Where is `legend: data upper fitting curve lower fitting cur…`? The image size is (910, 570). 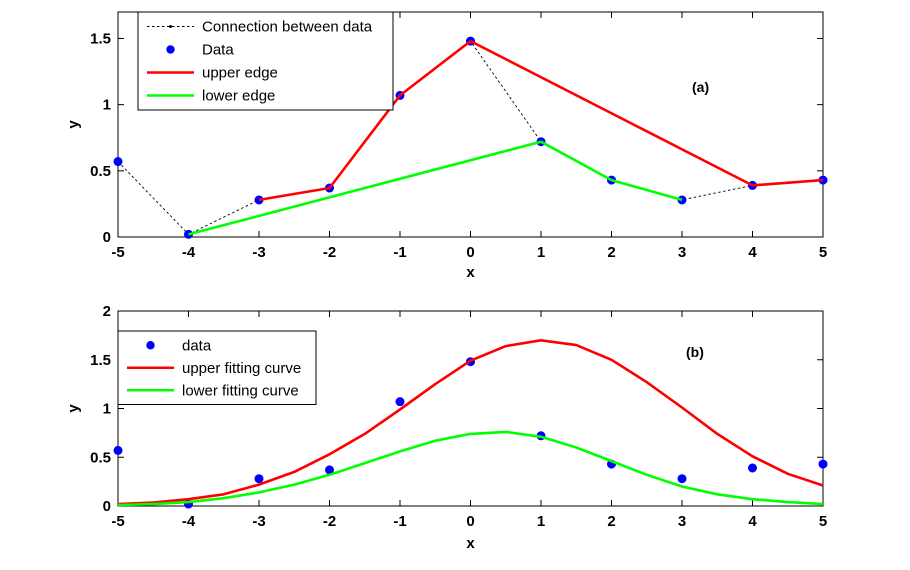 legend: data upper fitting curve lower fitting cur… is located at coordinates (217, 367).